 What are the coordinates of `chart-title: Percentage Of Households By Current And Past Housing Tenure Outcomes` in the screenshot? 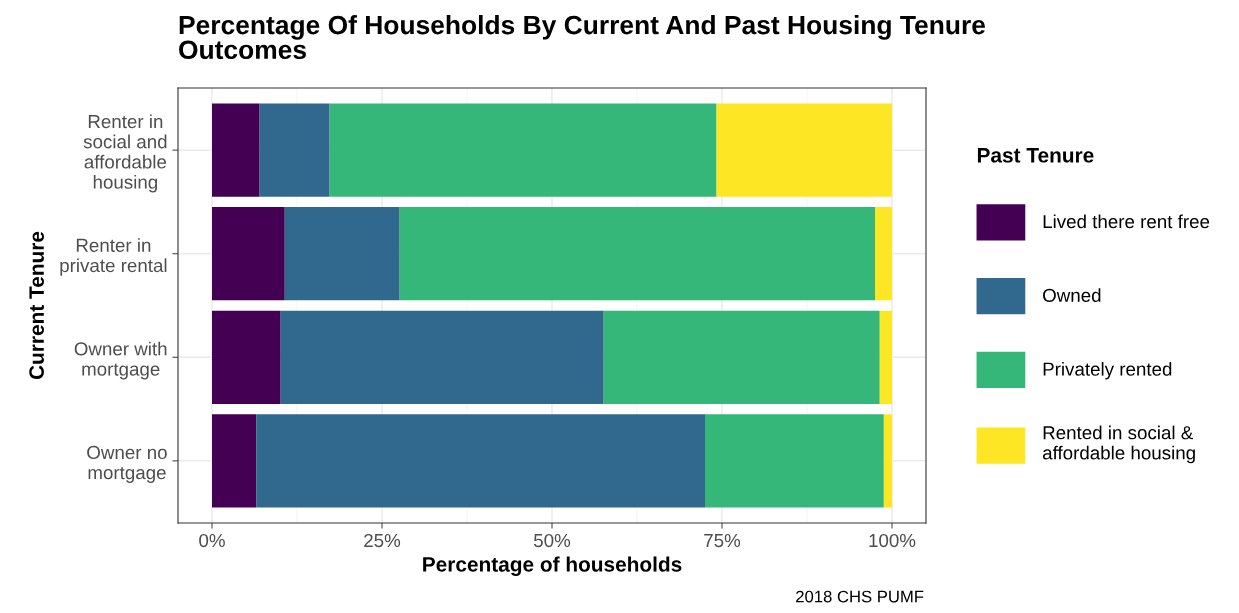 It's located at (582, 37).